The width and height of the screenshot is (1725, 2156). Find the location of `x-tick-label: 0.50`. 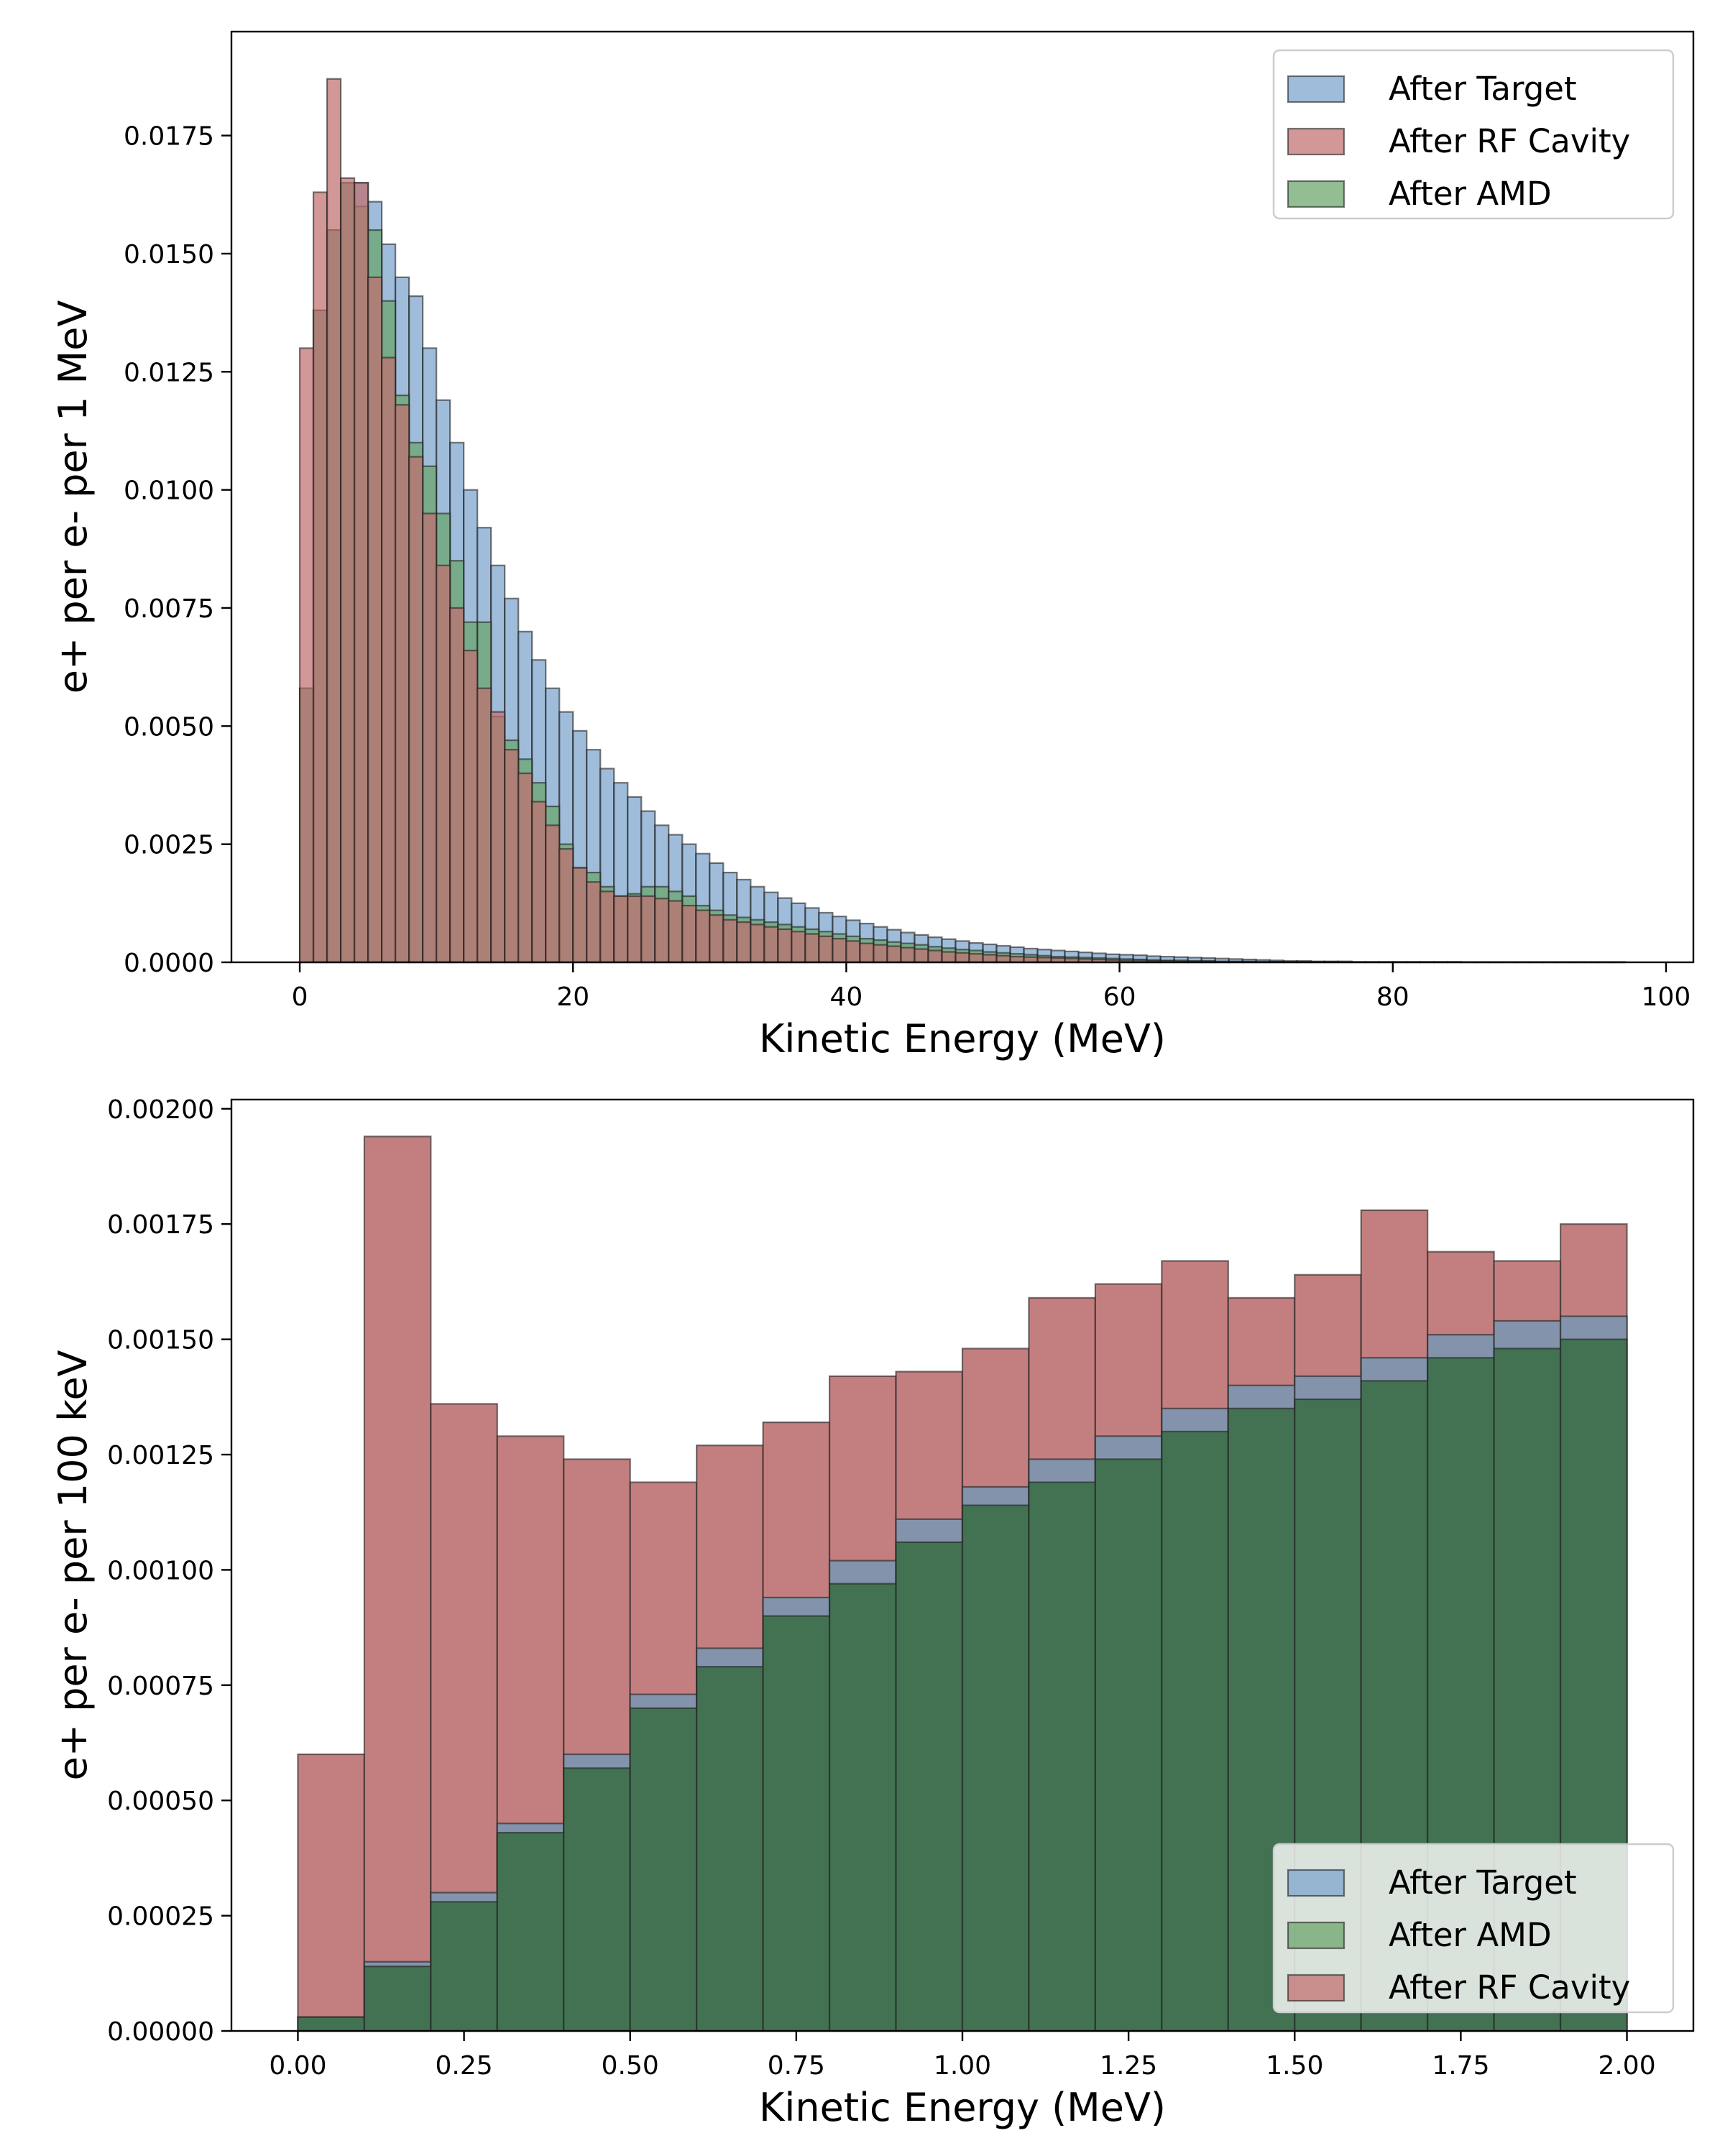

x-tick-label: 0.50 is located at coordinates (630, 2066).